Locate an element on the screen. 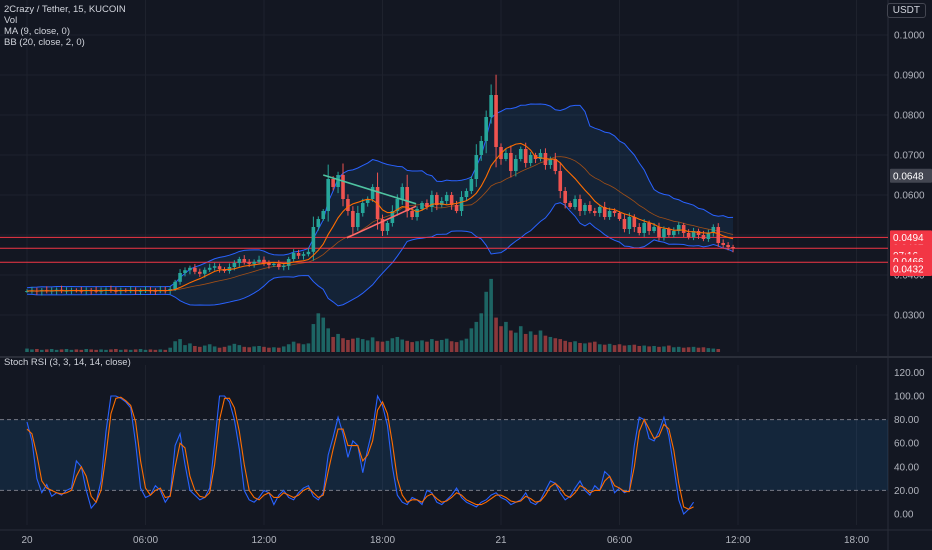 Image resolution: width=932 pixels, height=550 pixels. price-tag-label: 0.0494 is located at coordinates (908, 238).